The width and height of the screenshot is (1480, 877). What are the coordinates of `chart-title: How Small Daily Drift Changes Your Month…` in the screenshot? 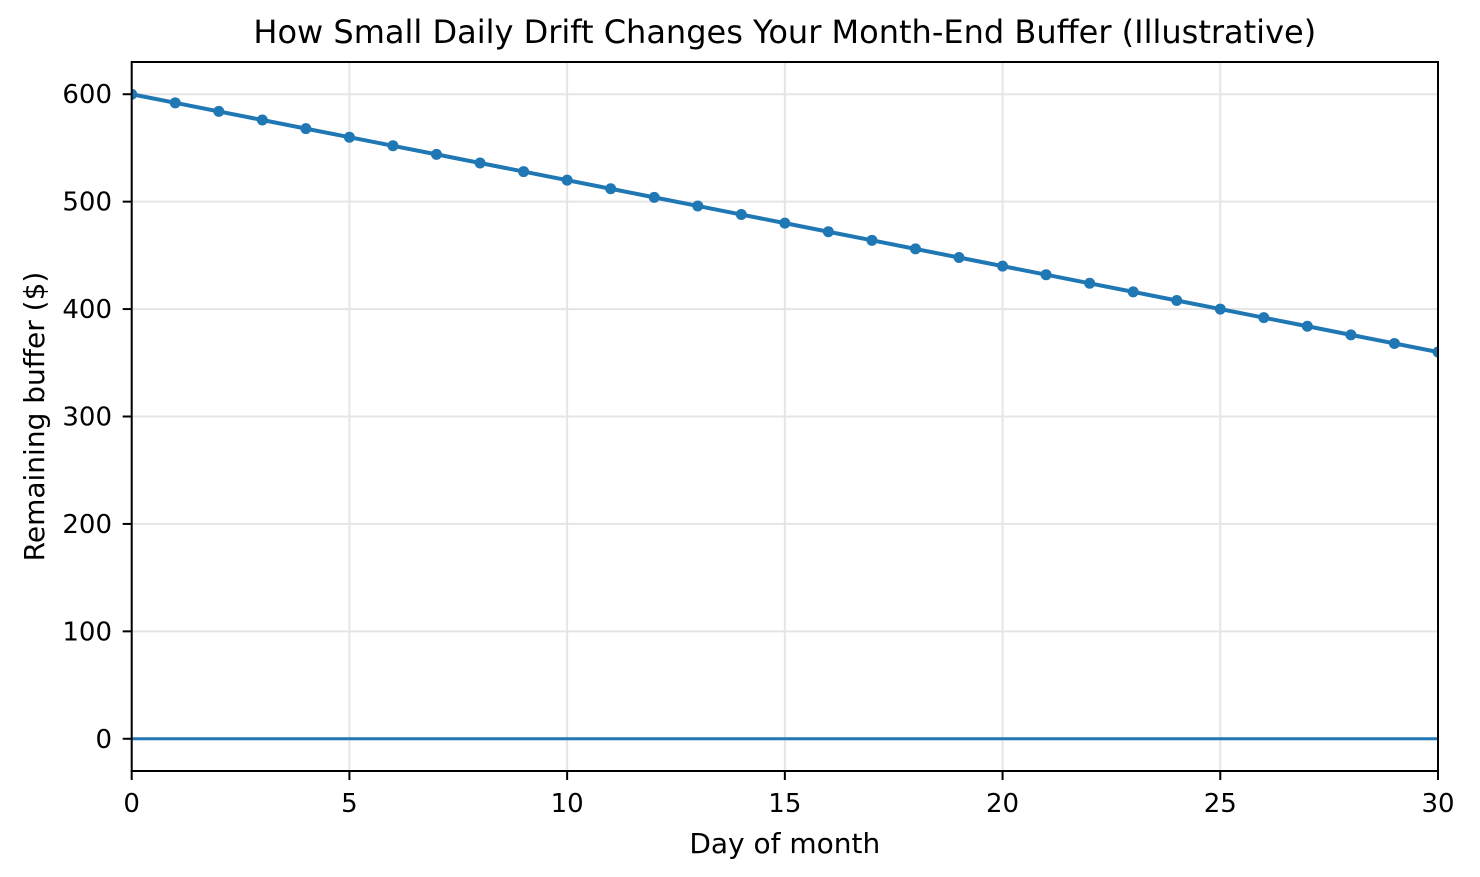 It's located at (784, 32).